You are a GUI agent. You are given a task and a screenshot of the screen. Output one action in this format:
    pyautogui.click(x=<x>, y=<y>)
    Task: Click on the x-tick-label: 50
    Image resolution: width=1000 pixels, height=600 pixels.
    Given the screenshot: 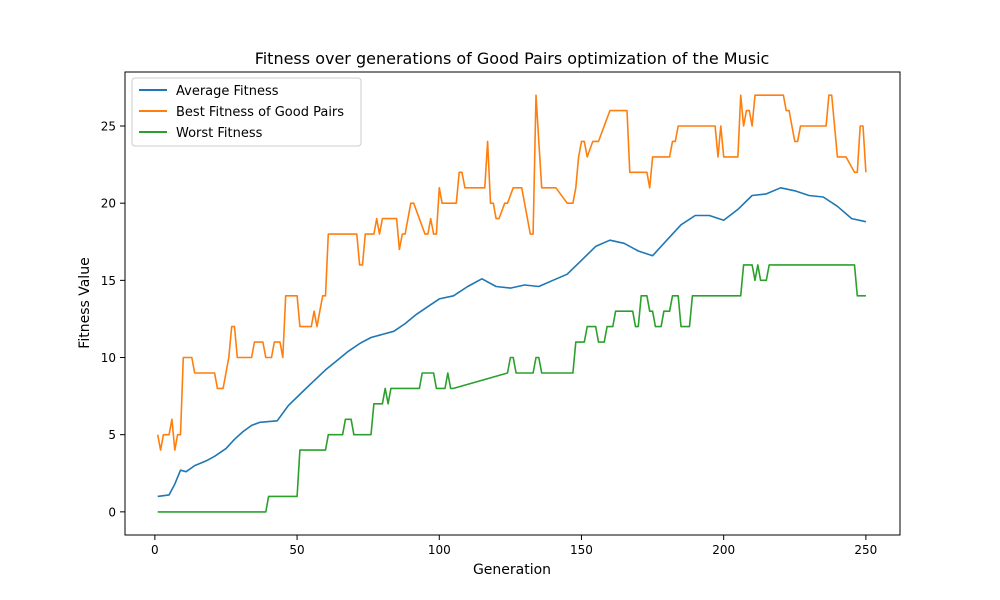 What is the action you would take?
    pyautogui.click(x=296, y=550)
    